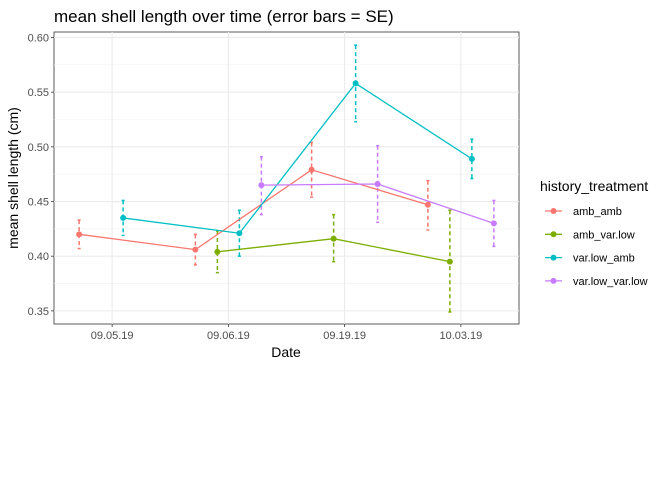 This screenshot has height=480, width=672. Describe the element at coordinates (228, 336) in the screenshot. I see `x-tick-label: 09.06.19` at that location.